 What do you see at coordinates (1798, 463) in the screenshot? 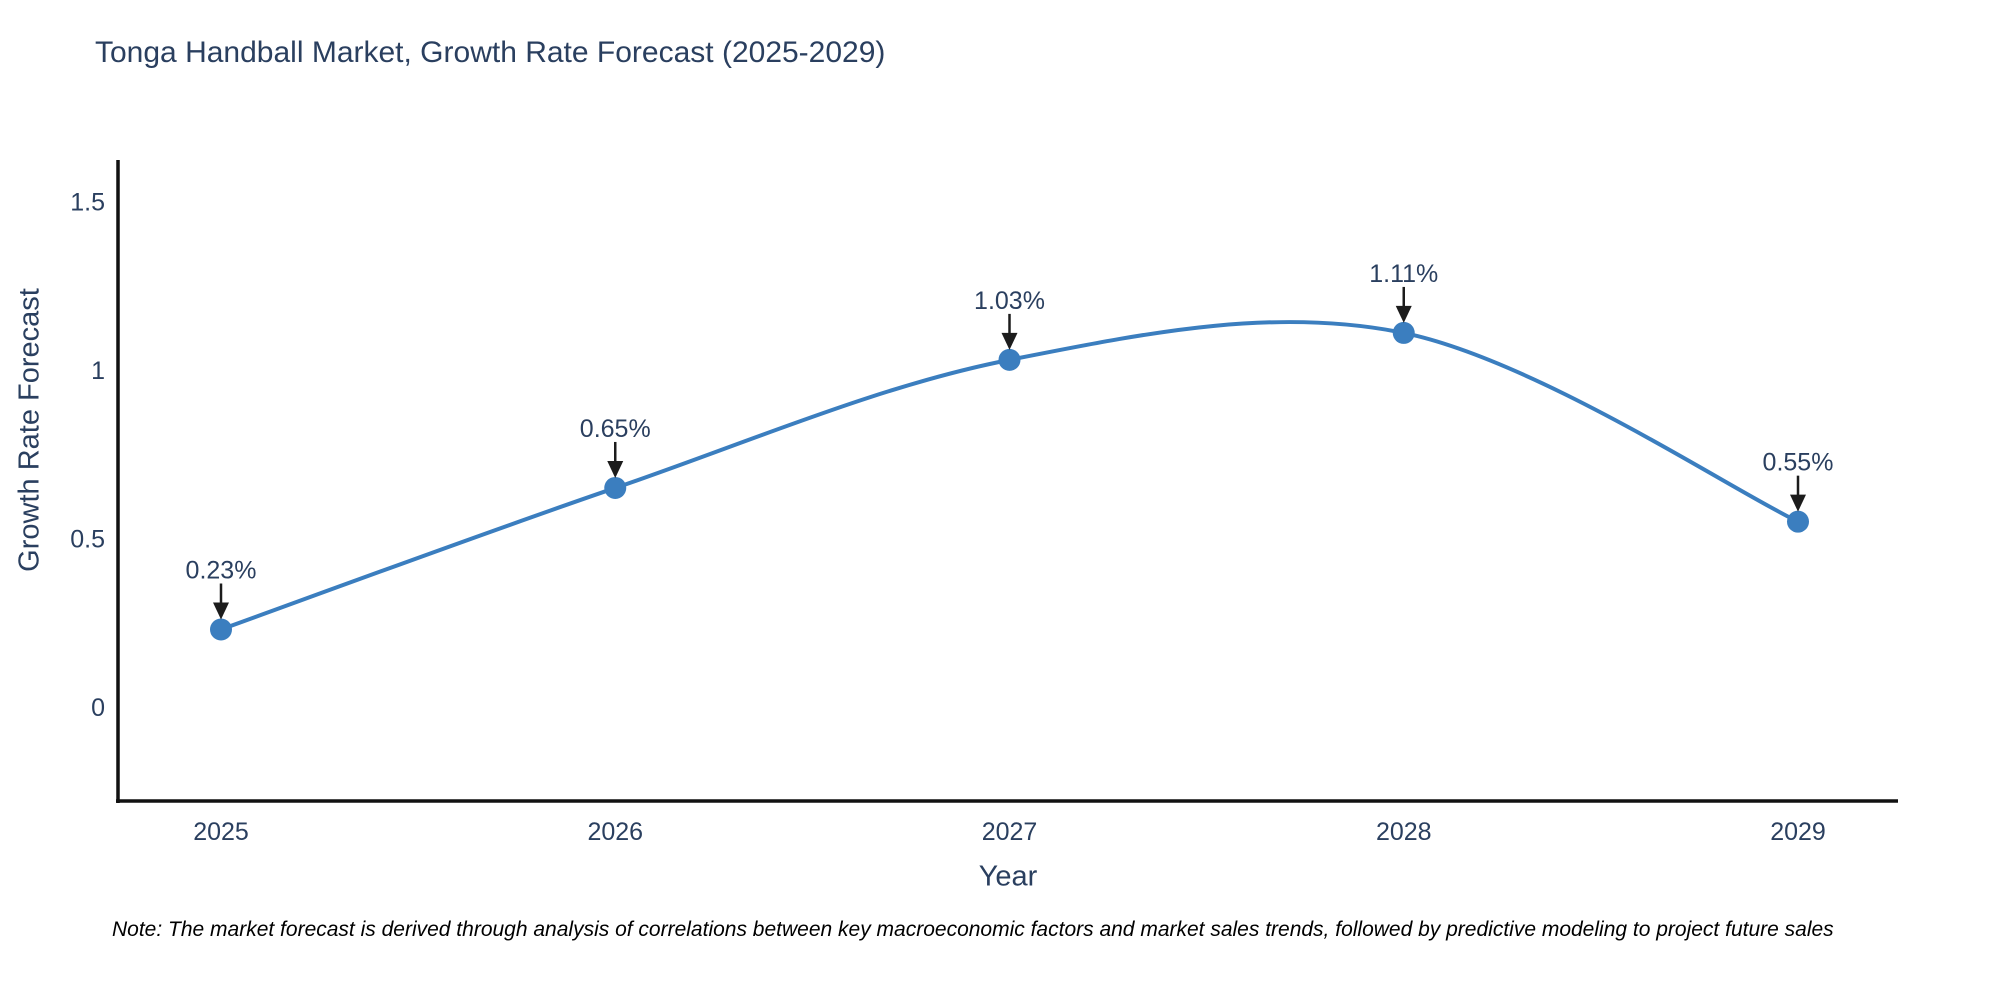
I see `point-annotation-label: 0.55%` at bounding box center [1798, 463].